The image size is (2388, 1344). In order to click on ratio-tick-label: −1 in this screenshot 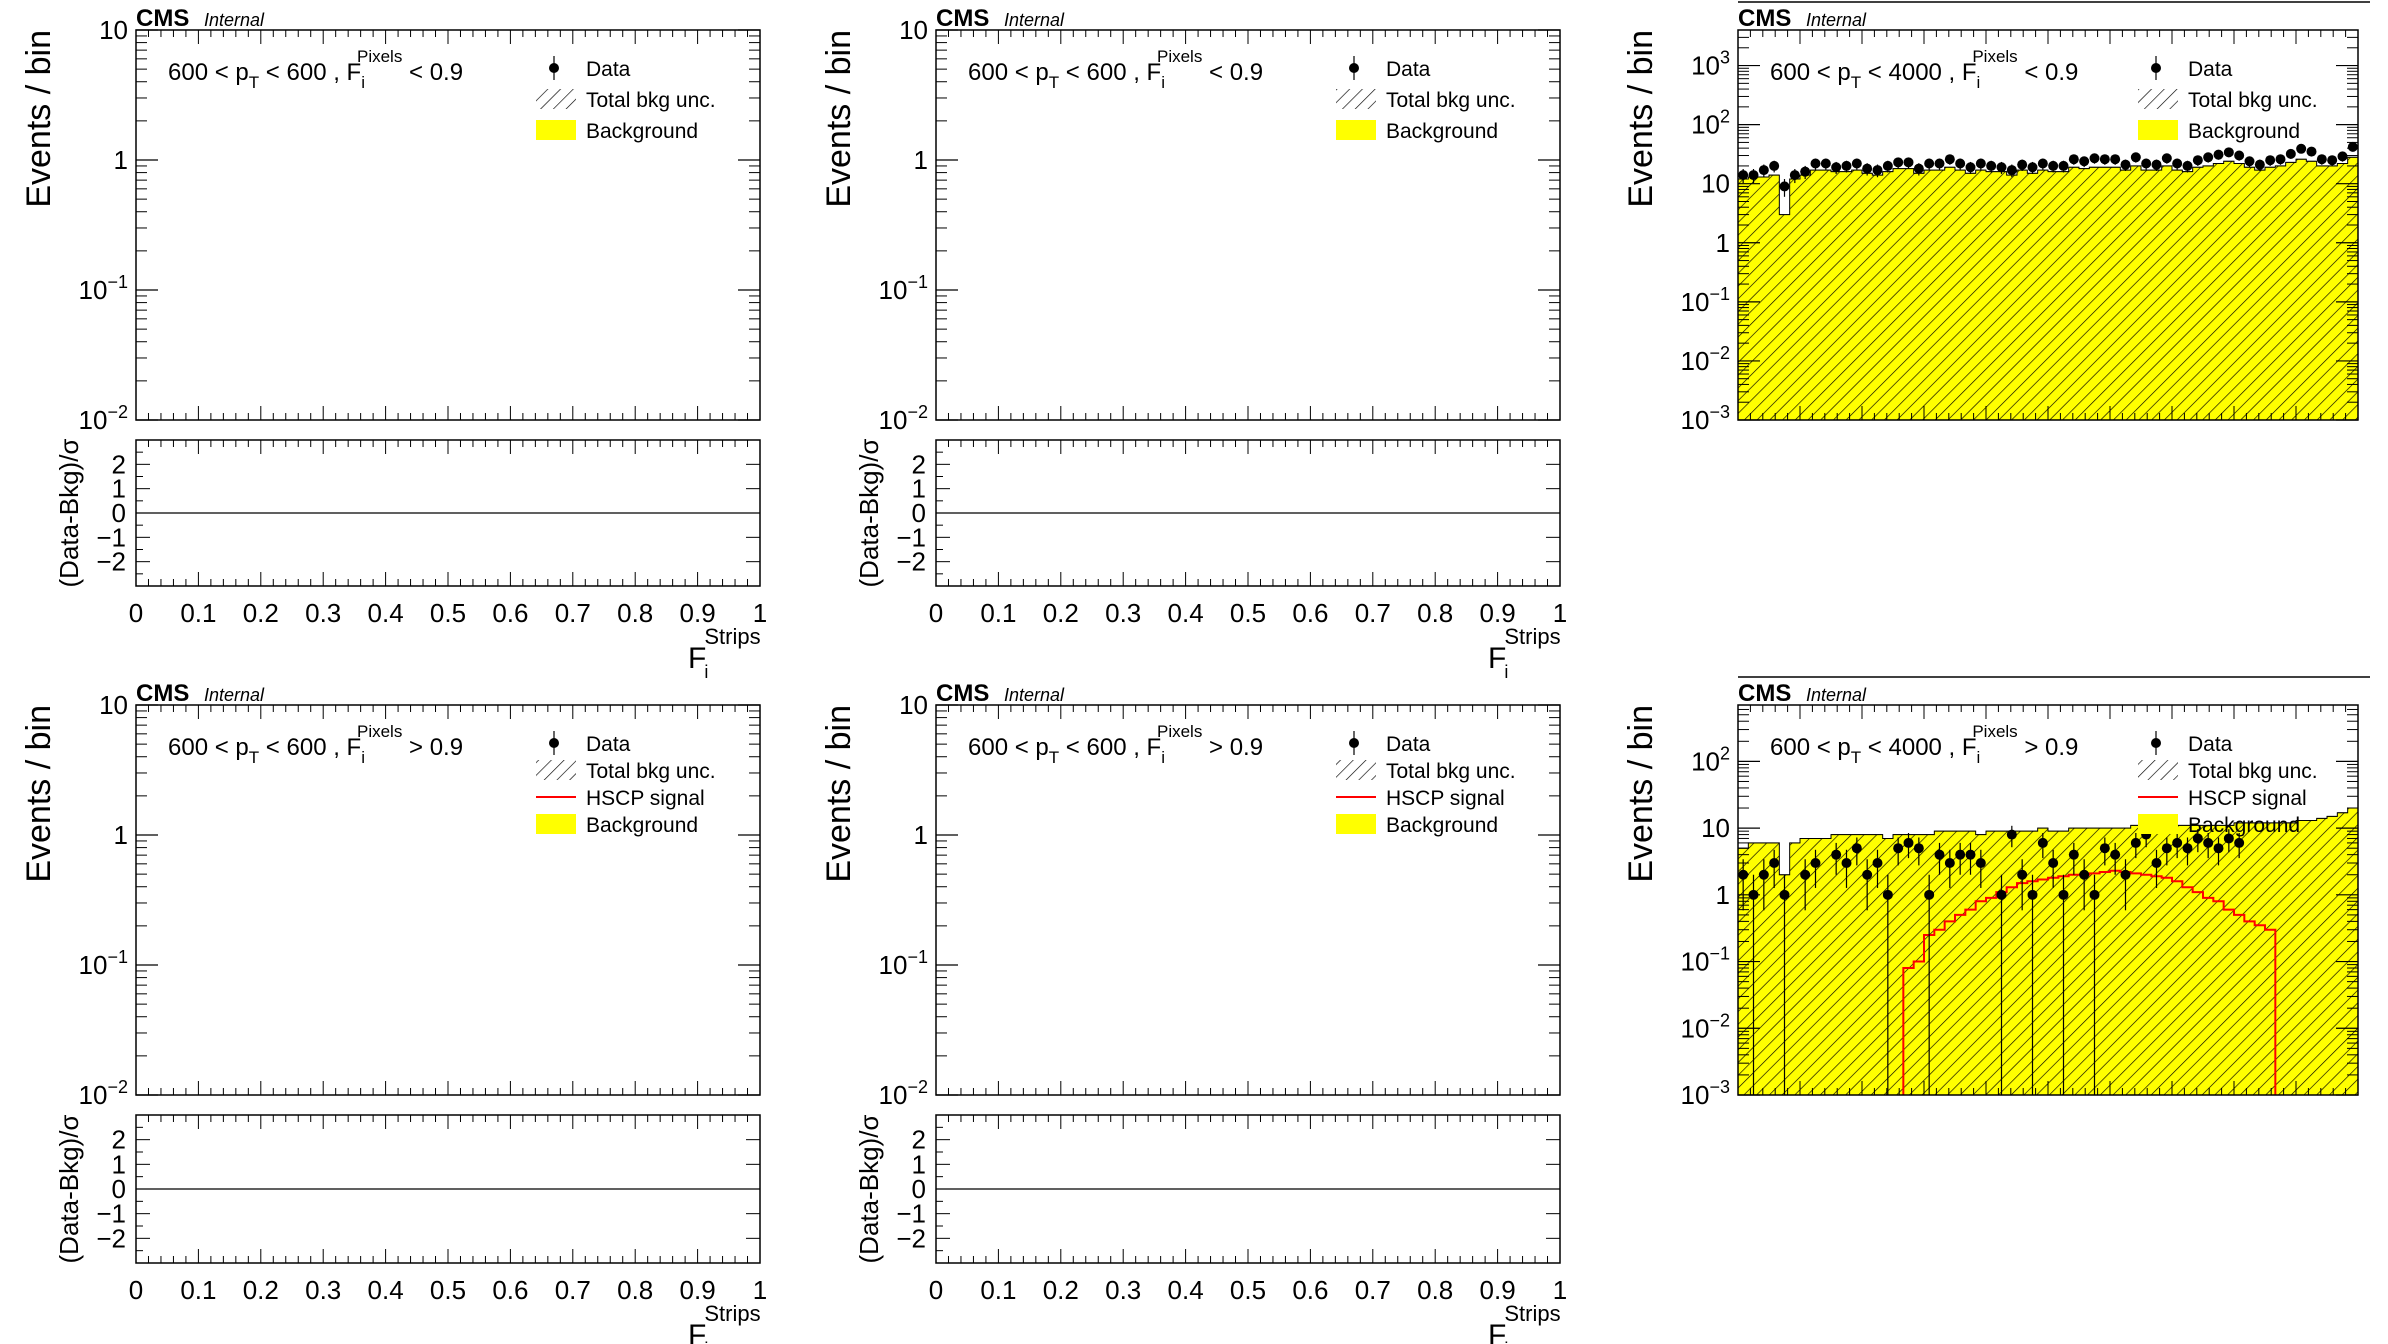, I will do `click(111, 537)`.